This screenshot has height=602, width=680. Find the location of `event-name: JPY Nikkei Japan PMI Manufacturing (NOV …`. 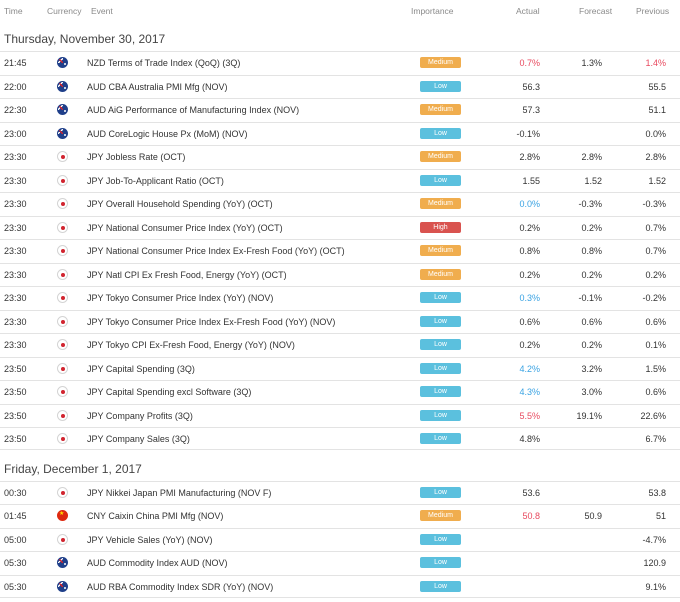

event-name: JPY Nikkei Japan PMI Manufacturing (NOV … is located at coordinates (179, 493).